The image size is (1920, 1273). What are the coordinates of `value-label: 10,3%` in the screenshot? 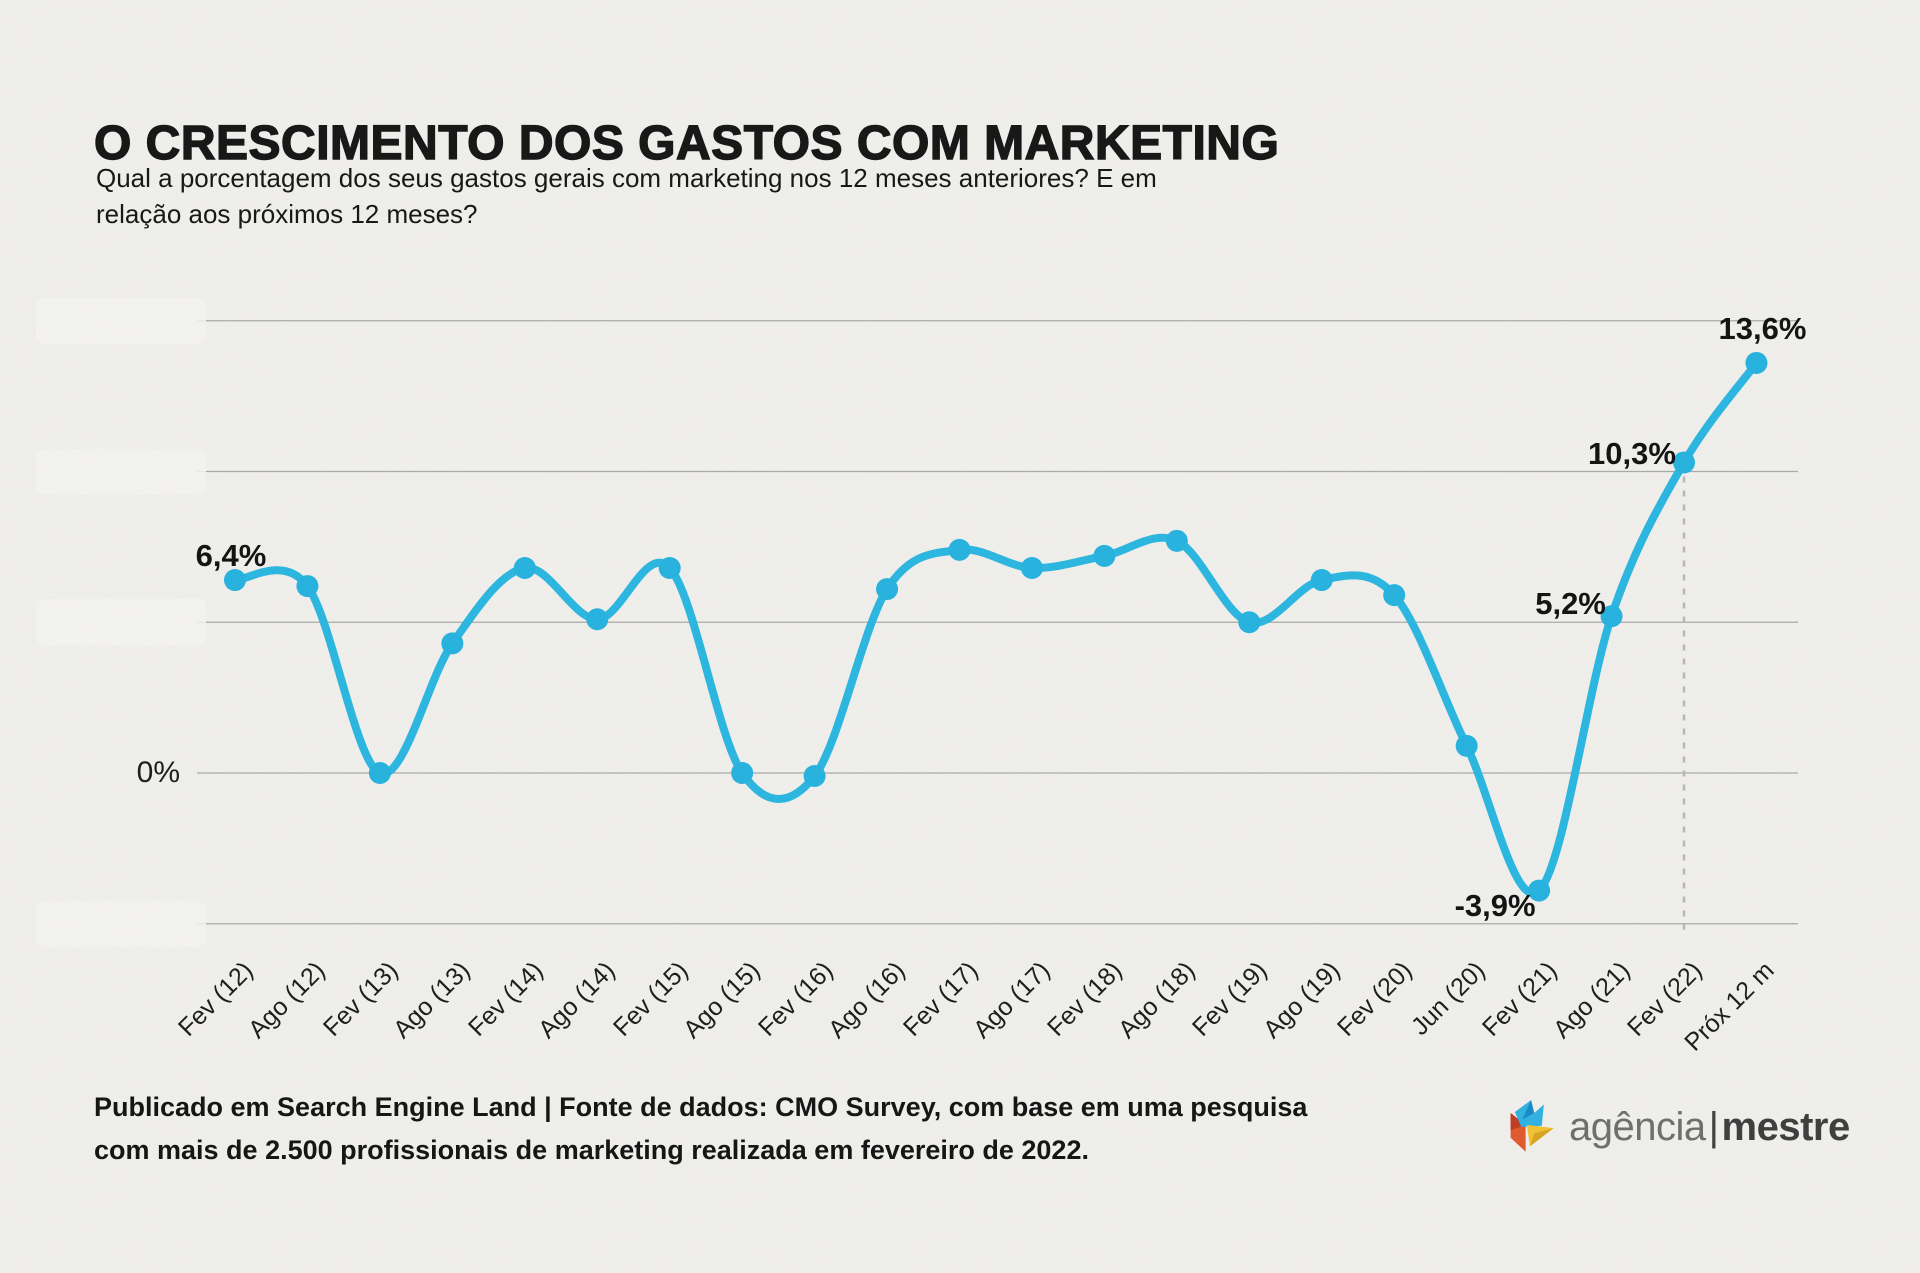 It's located at (1632, 454).